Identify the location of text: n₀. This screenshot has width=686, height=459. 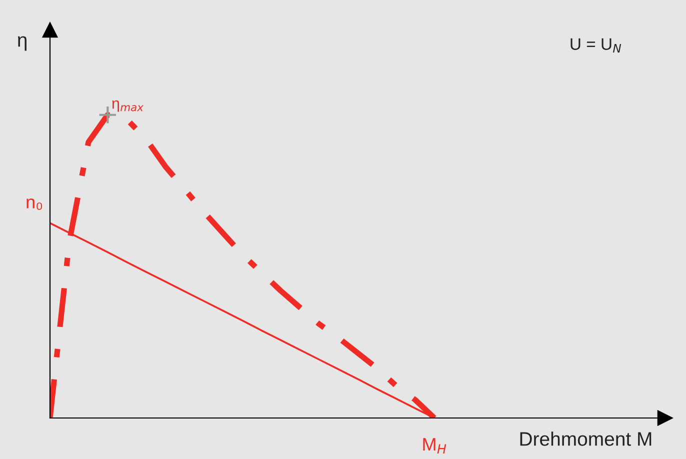
(34, 204).